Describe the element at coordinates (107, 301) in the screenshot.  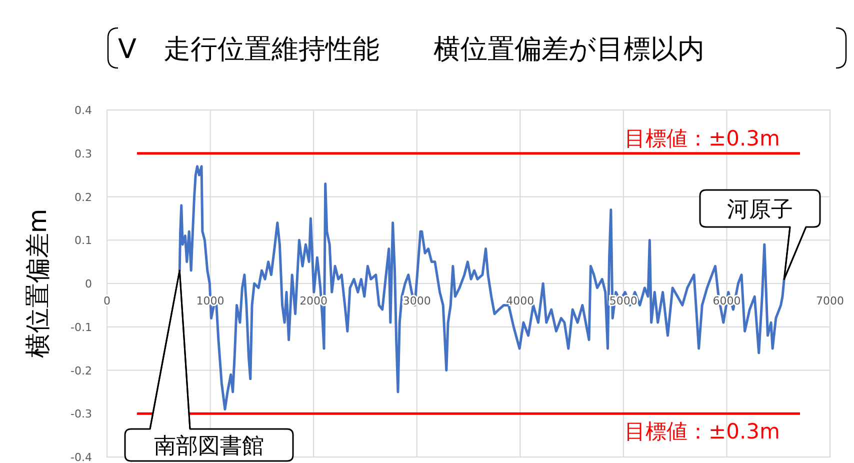
I see `x-tick-label: 0` at that location.